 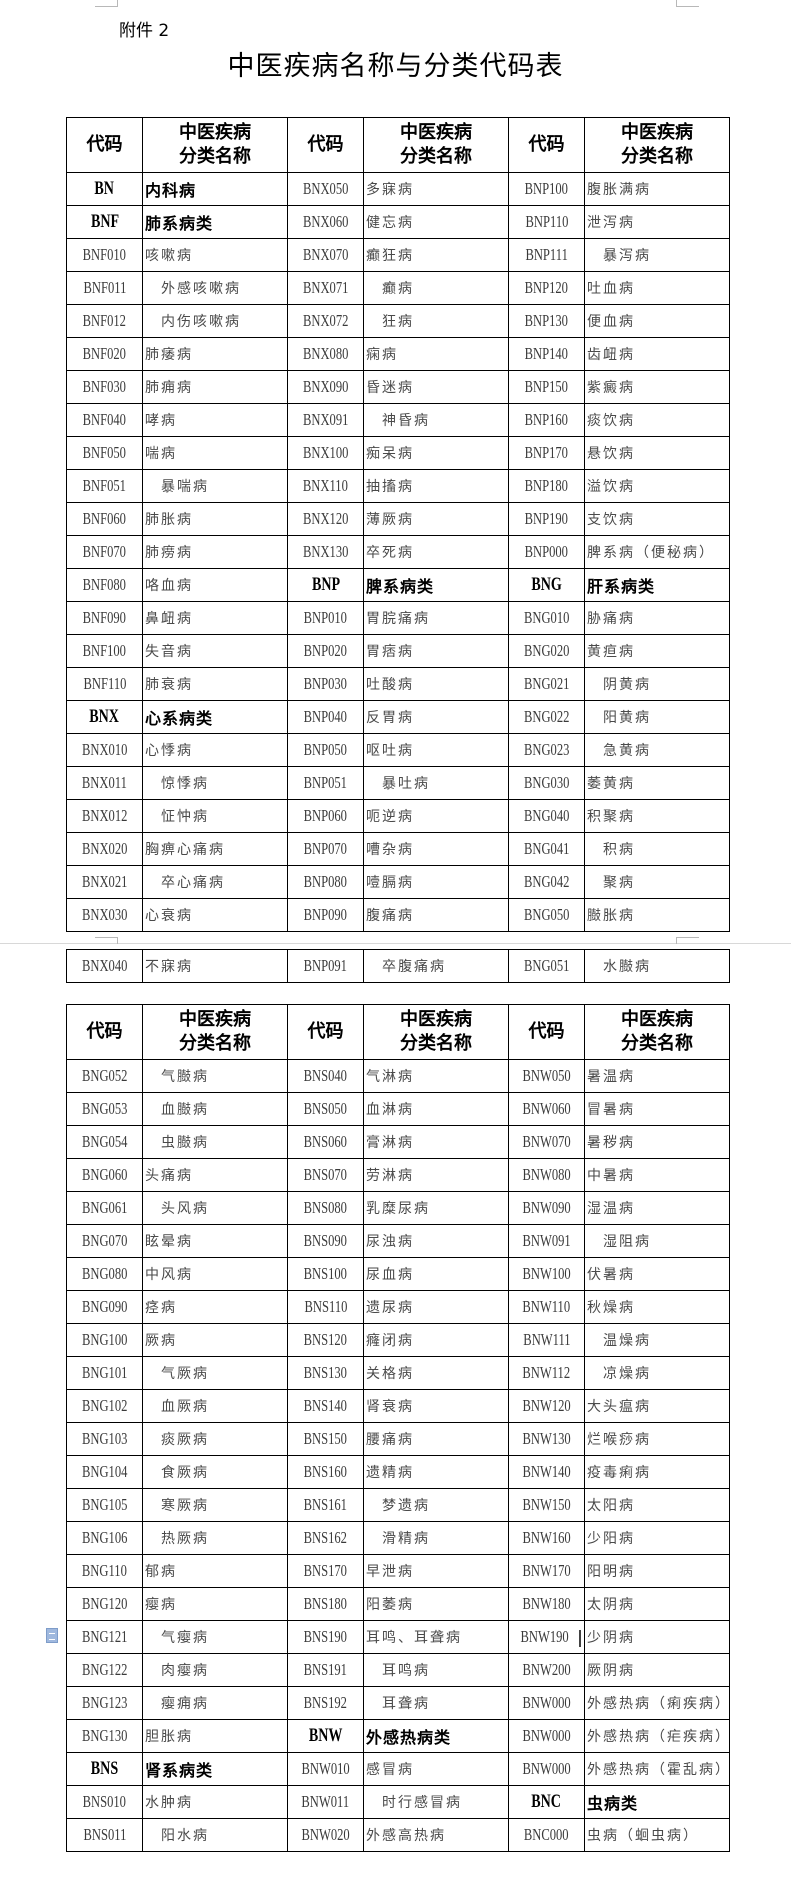 I want to click on document-comment-icon, so click(x=52, y=1635).